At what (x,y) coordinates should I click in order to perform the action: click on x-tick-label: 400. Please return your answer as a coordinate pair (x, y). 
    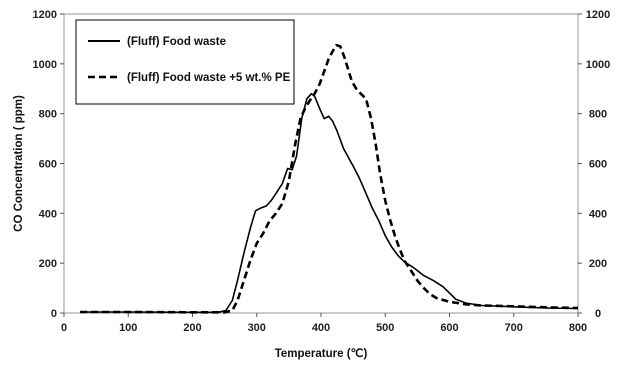
    Looking at the image, I should click on (321, 328).